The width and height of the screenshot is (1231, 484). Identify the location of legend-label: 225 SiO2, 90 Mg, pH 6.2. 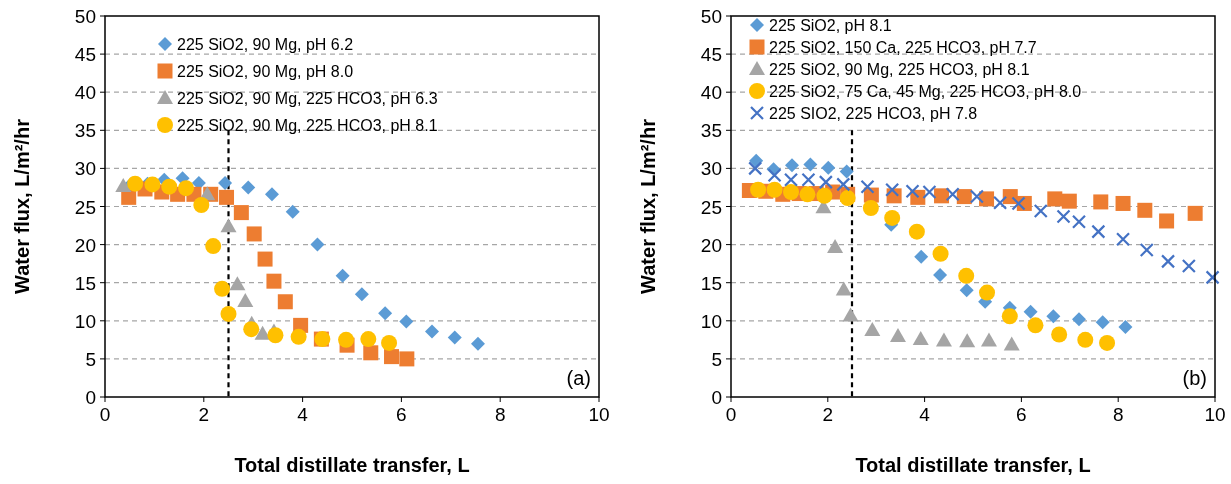
(265, 44).